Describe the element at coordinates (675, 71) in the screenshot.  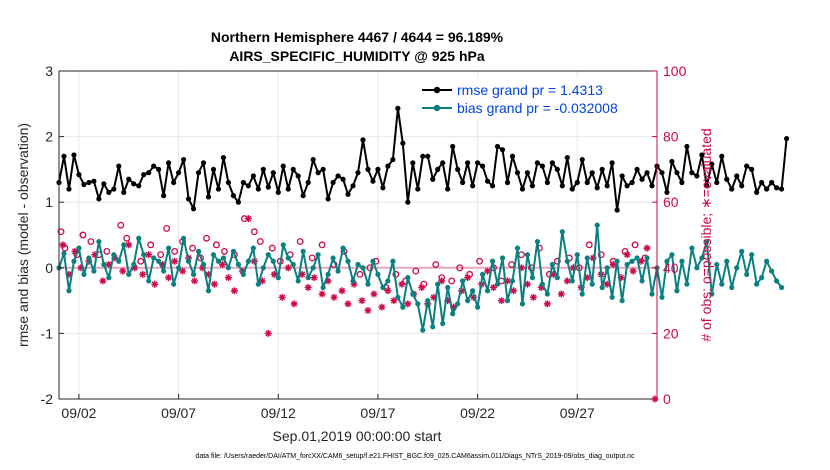
I see `y-right-tick-label-5: 100` at that location.